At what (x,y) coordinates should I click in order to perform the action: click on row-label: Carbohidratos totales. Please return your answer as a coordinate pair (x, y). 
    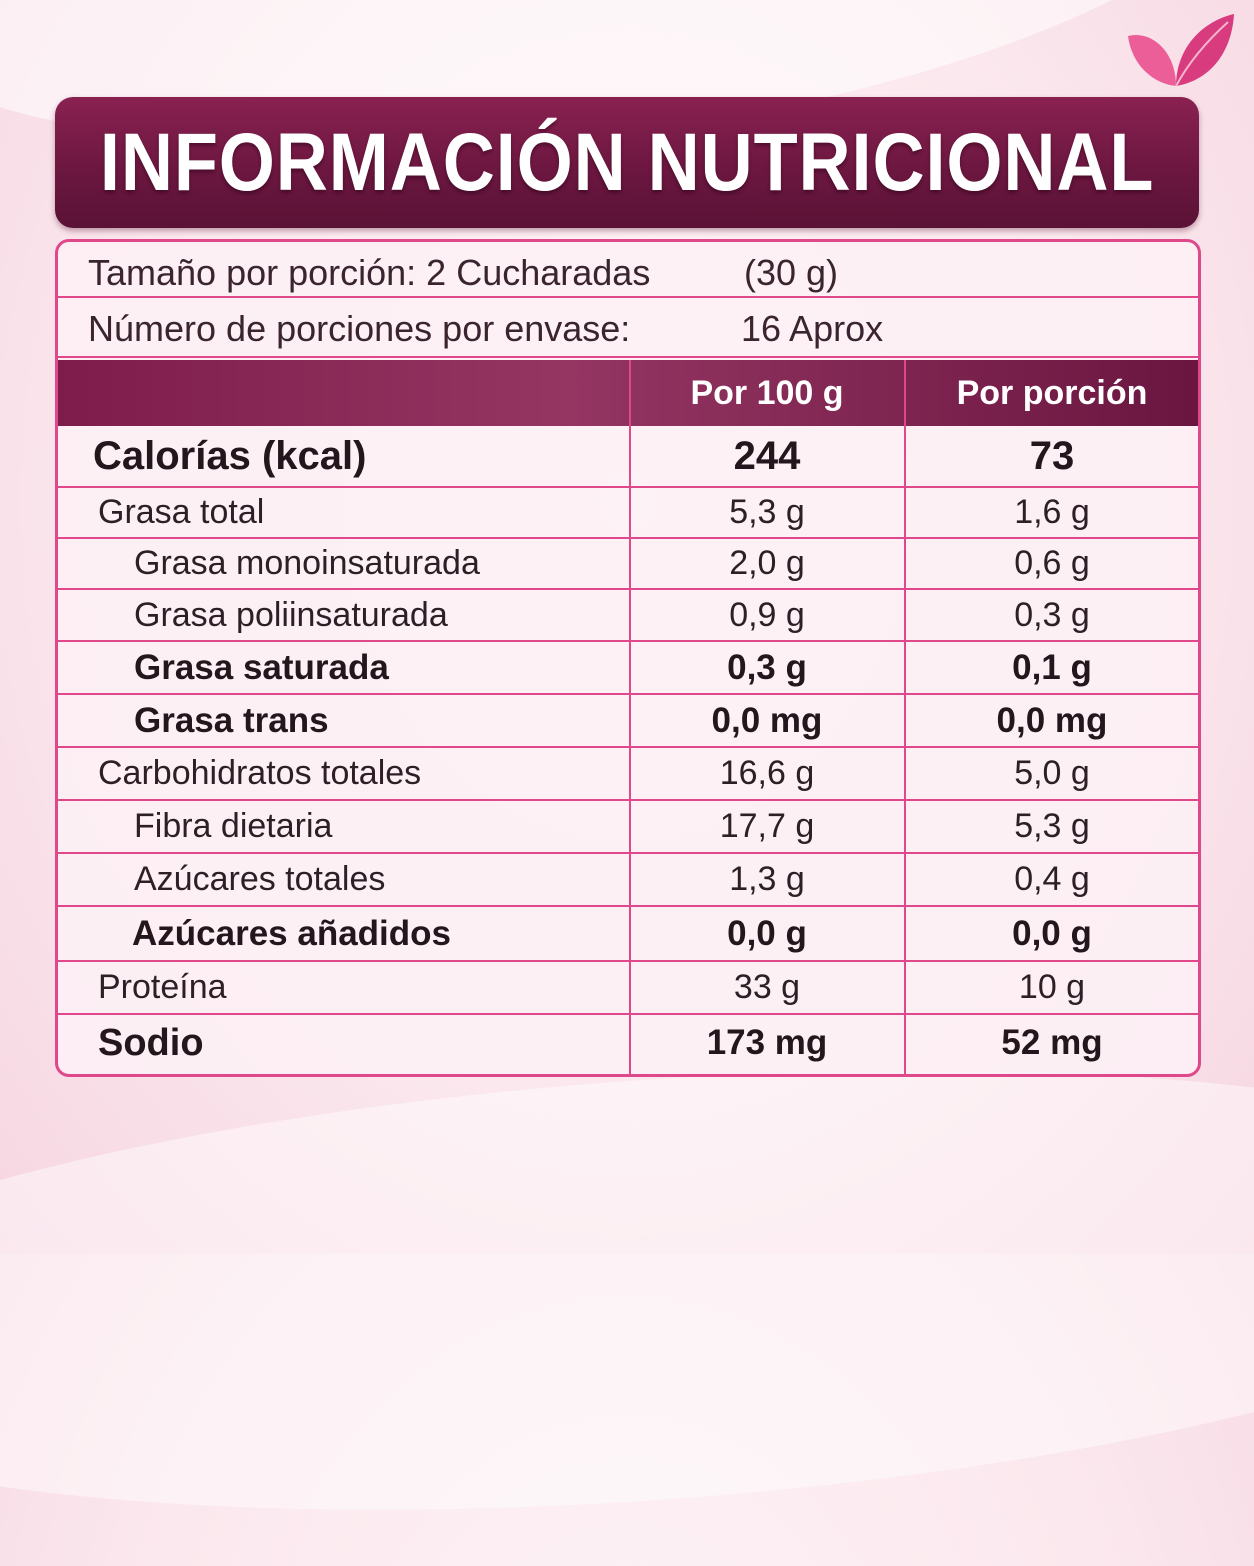
    Looking at the image, I should click on (259, 773).